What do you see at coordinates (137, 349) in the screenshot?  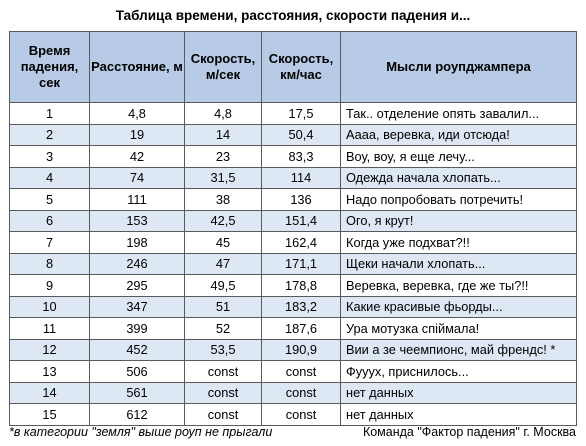 I see `cell-distance: 452` at bounding box center [137, 349].